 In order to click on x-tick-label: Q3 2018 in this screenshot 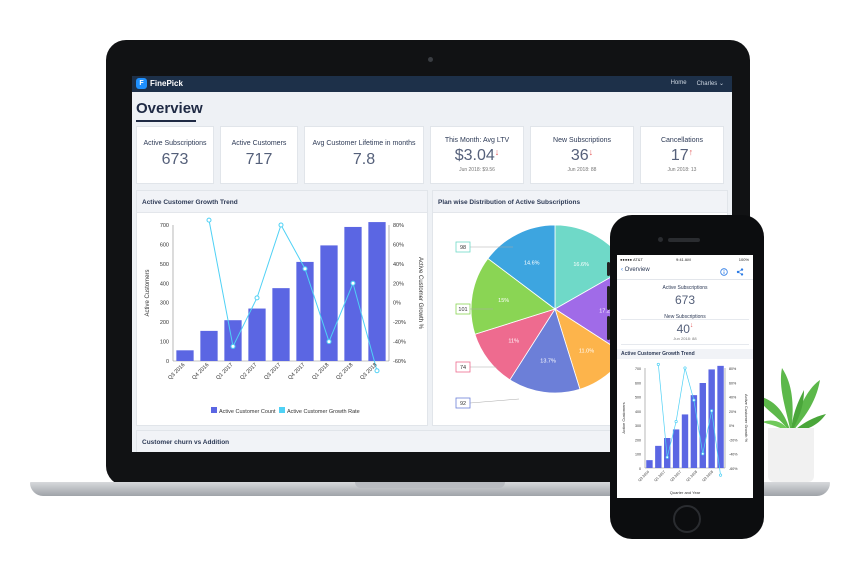, I will do `click(708, 476)`.